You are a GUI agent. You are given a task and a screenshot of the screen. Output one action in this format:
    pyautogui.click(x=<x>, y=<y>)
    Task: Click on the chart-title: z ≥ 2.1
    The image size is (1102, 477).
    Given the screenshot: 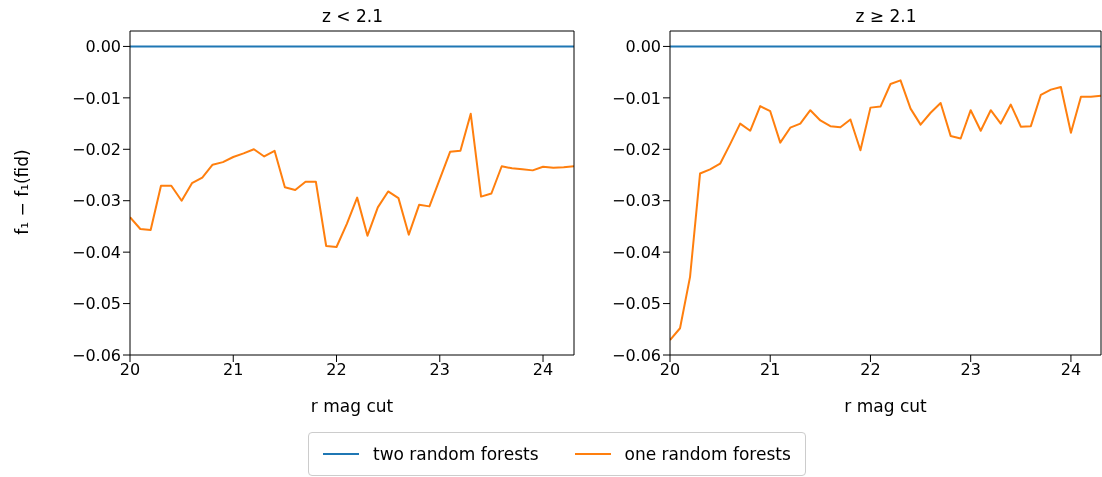 What is the action you would take?
    pyautogui.click(x=886, y=16)
    